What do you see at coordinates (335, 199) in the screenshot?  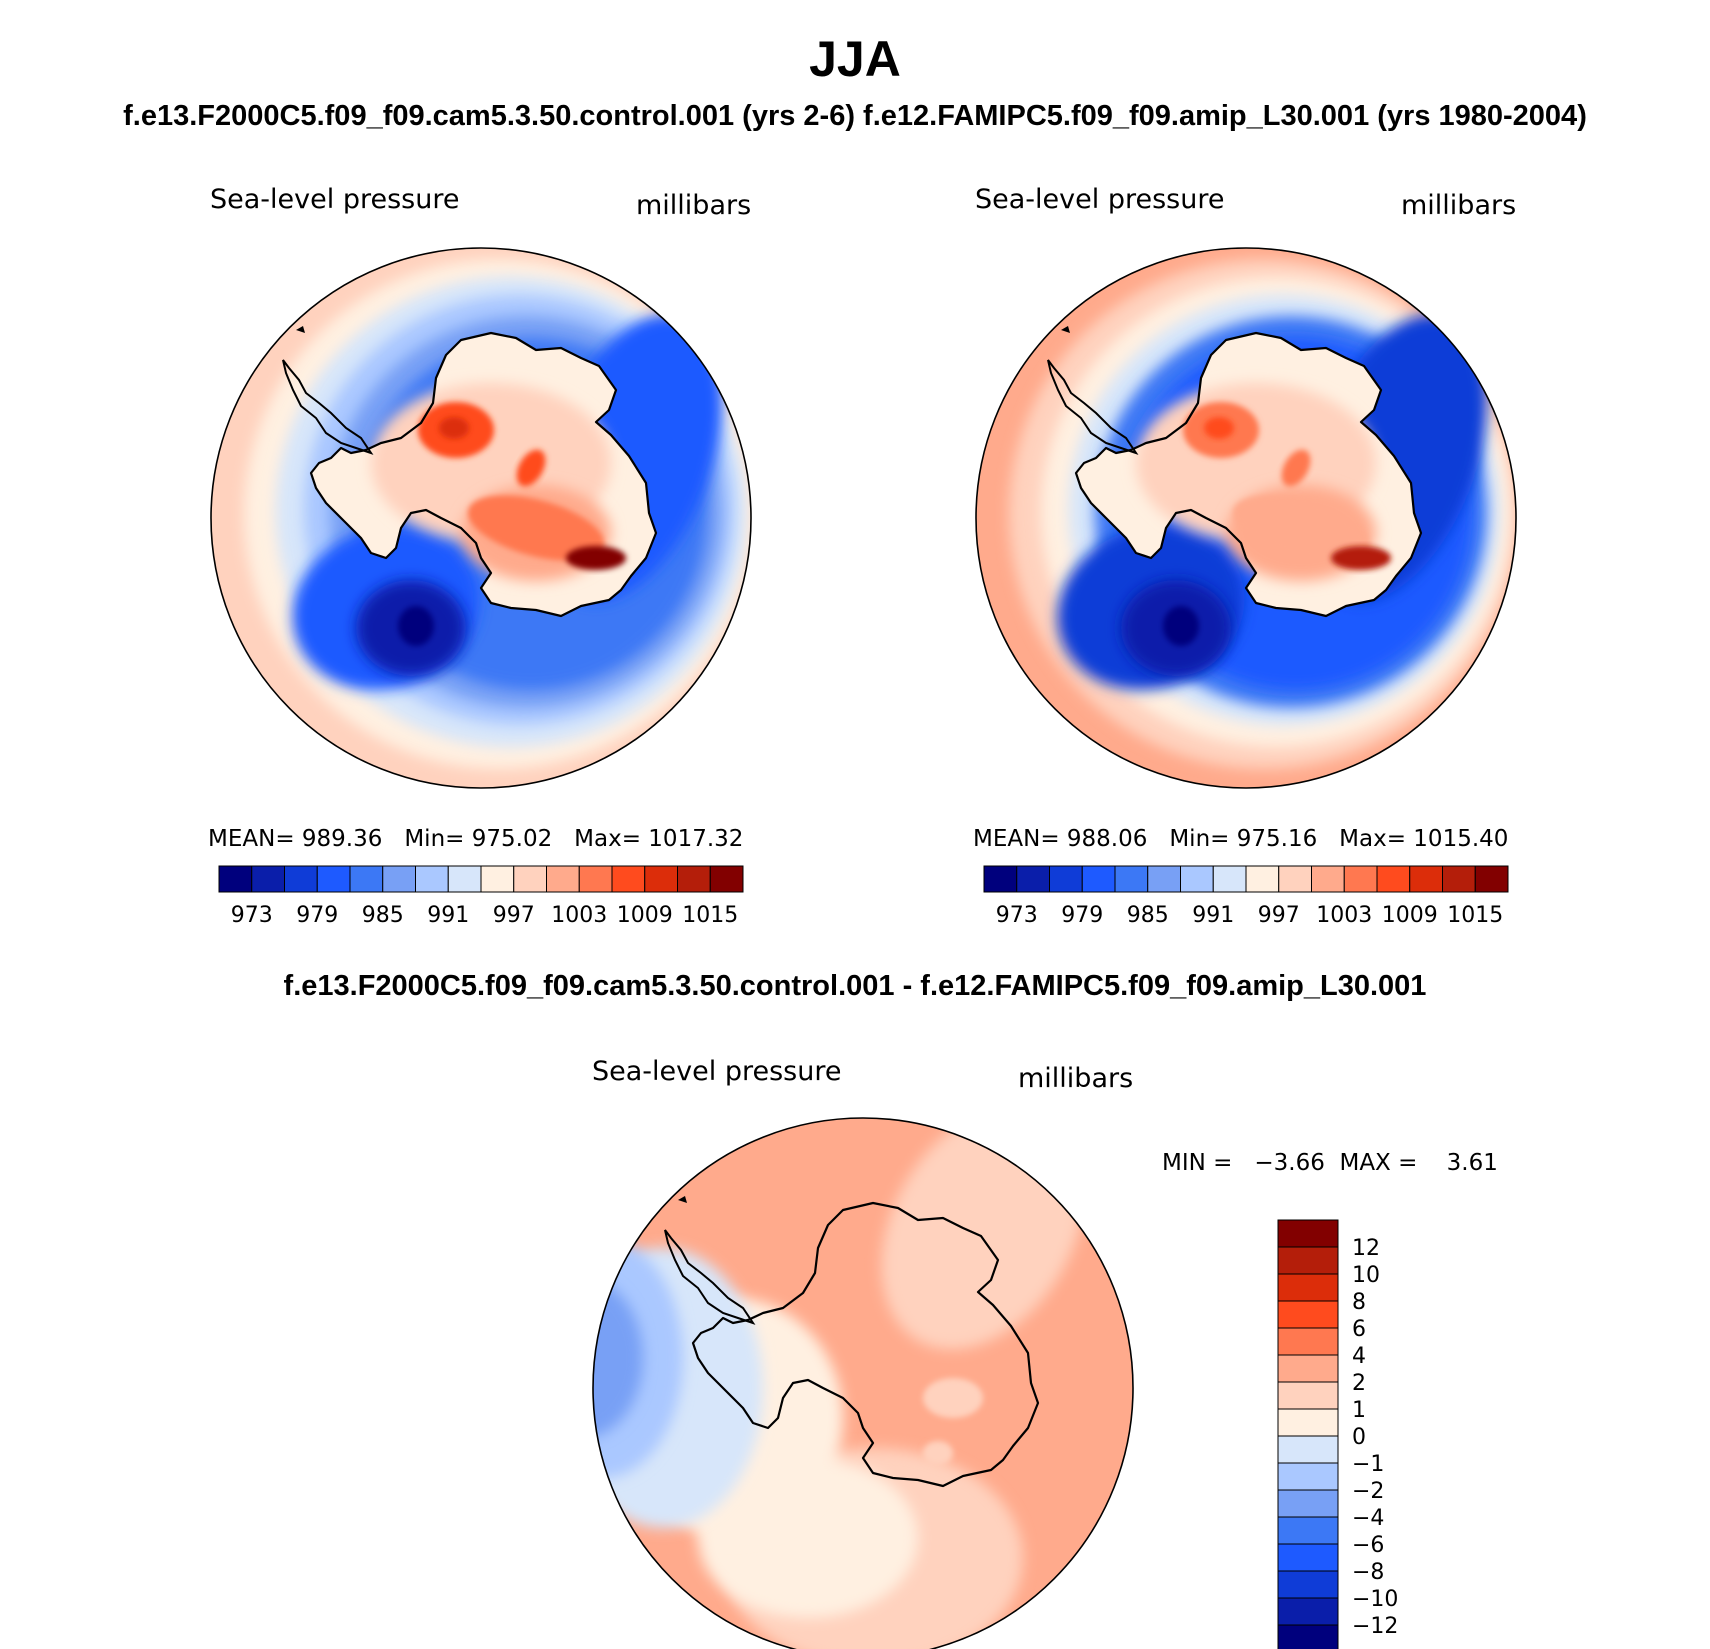 I see `panel1-variable-label: Sea-level pressure` at bounding box center [335, 199].